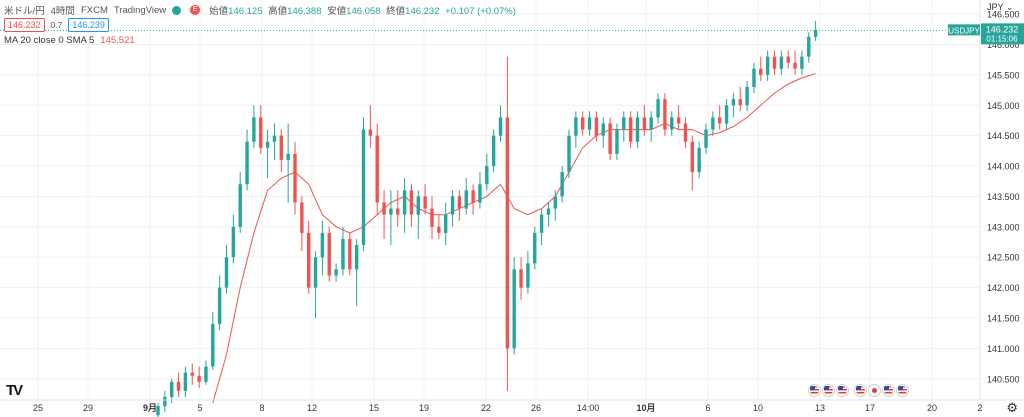  What do you see at coordinates (932, 408) in the screenshot?
I see `time-tick-label: 20` at bounding box center [932, 408].